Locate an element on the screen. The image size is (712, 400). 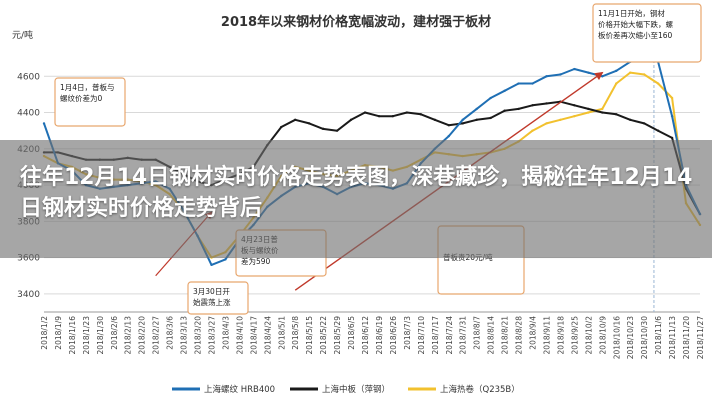
x-tick-label: 2018/10/9 is located at coordinates (602, 335).